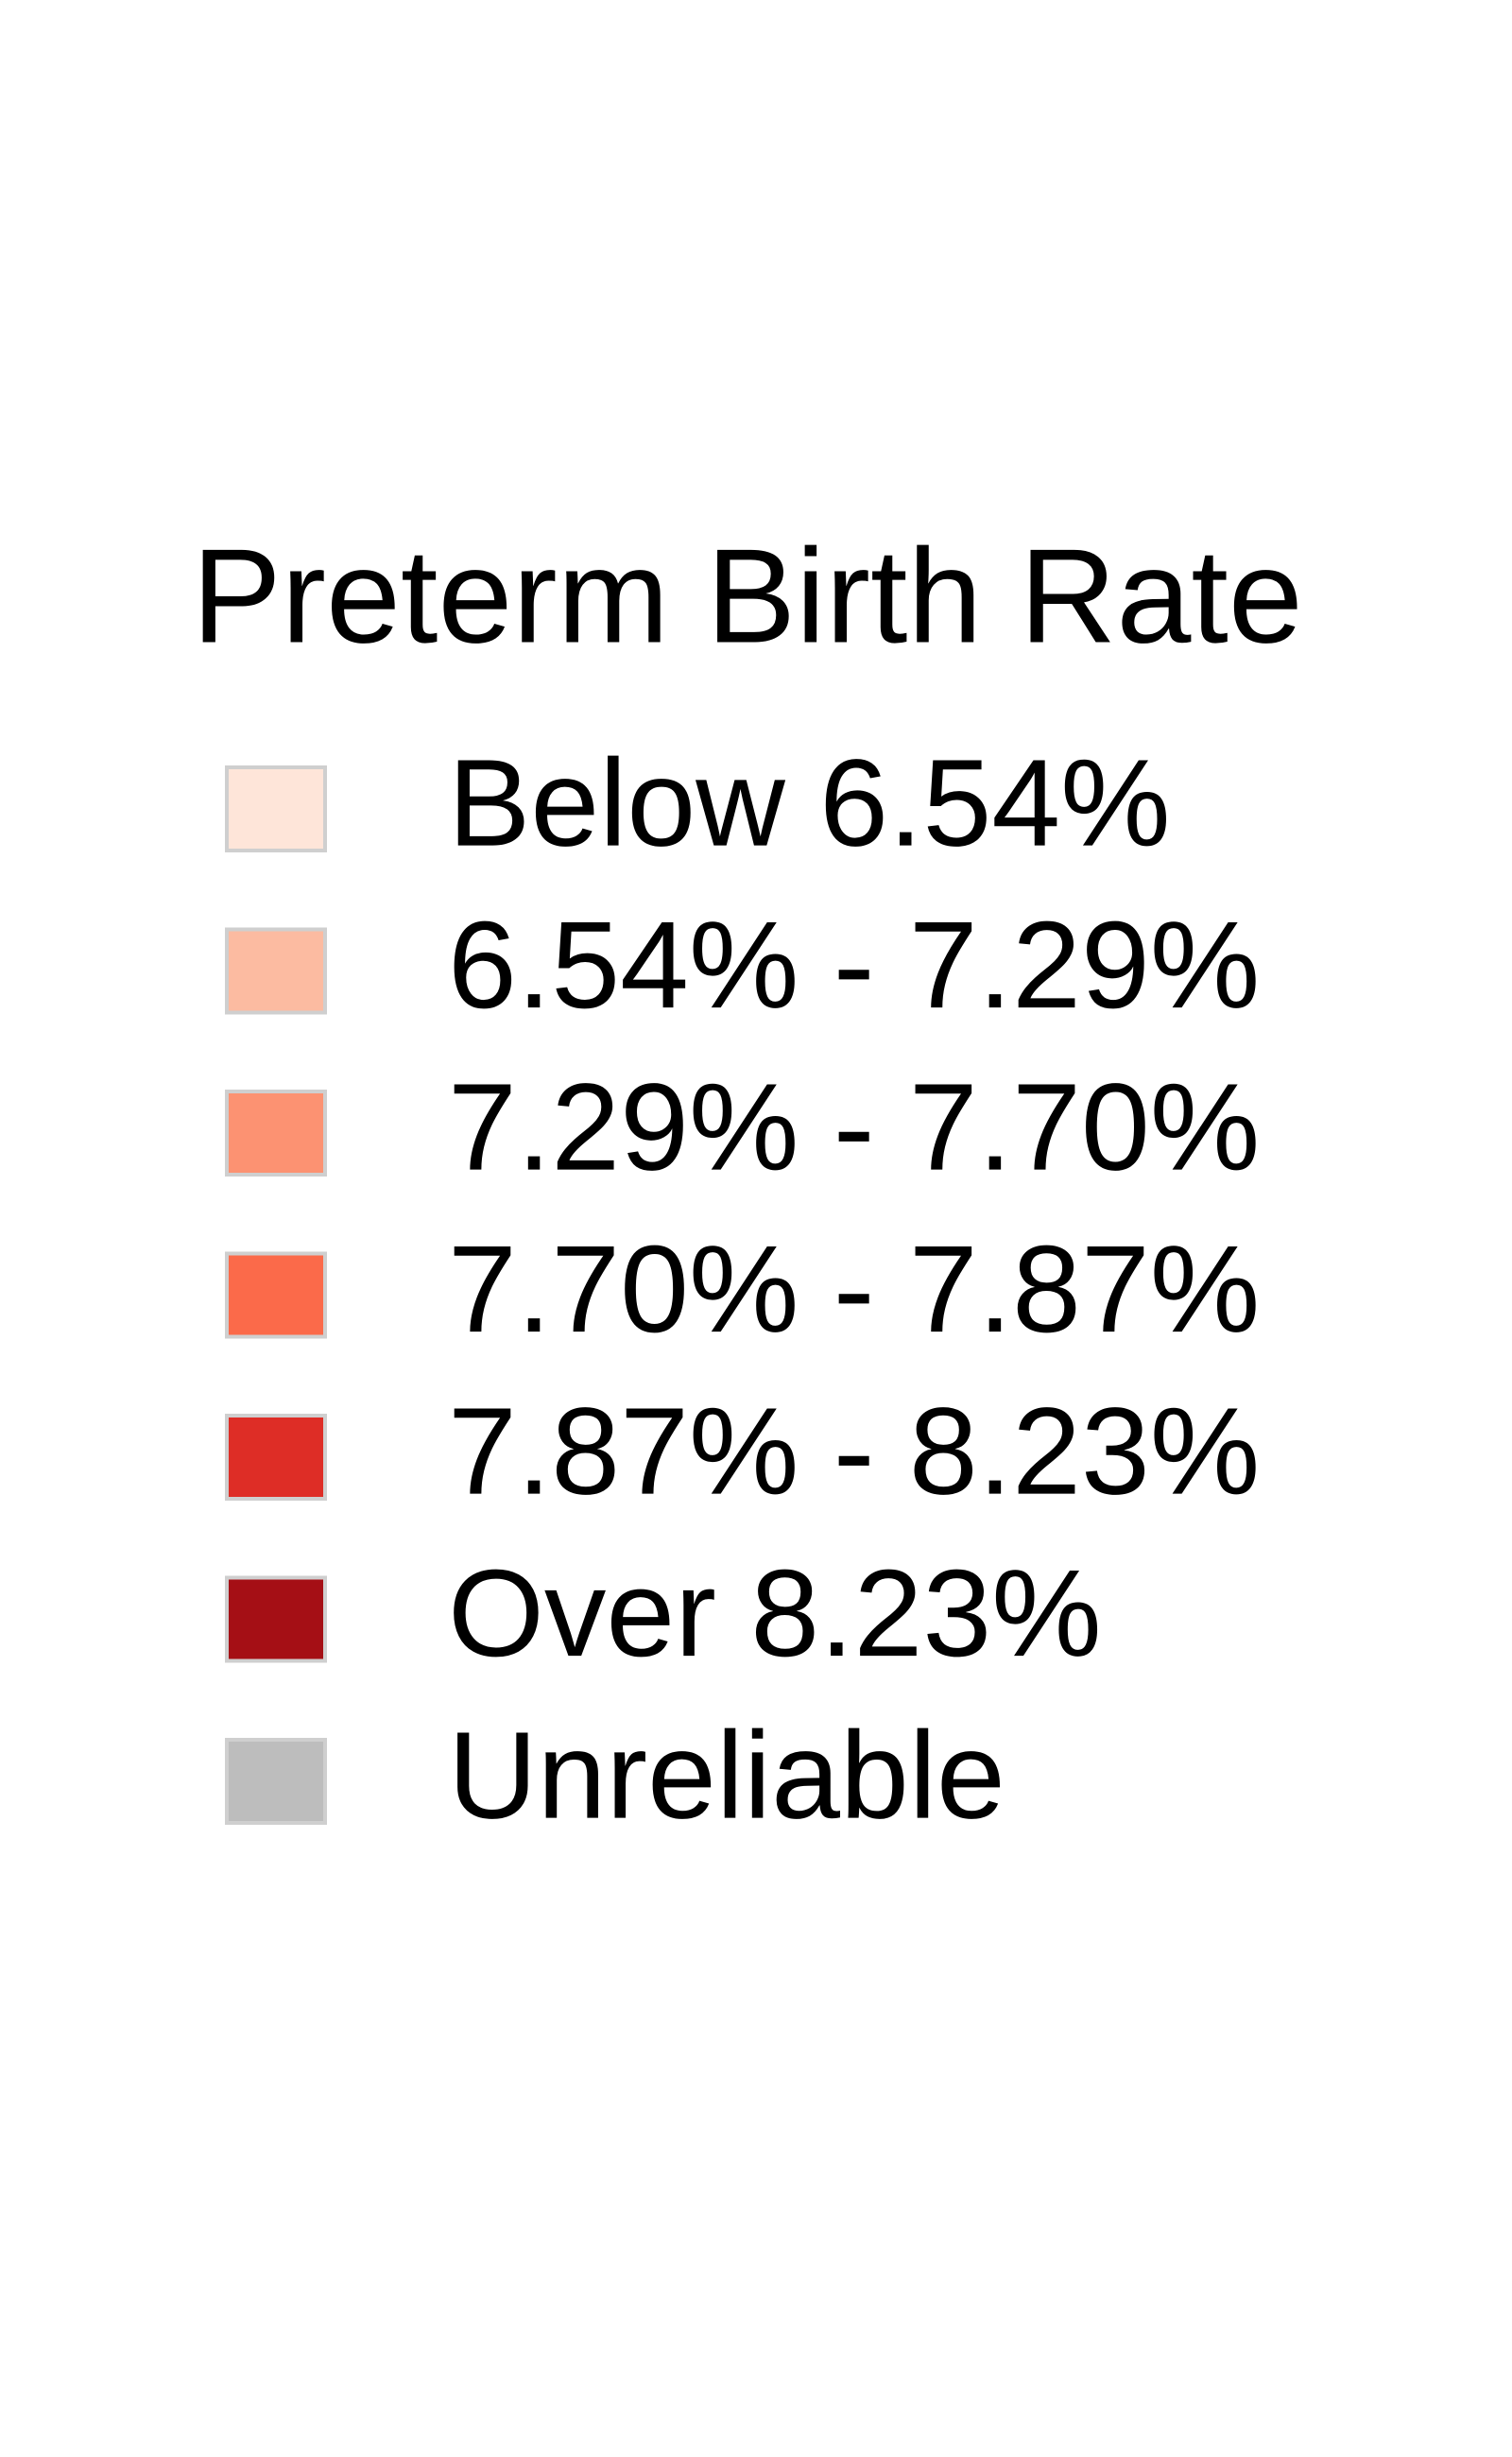 Image resolution: width=1512 pixels, height=2457 pixels. What do you see at coordinates (854, 1126) in the screenshot?
I see `legend-label: 7.29% - 7.70%` at bounding box center [854, 1126].